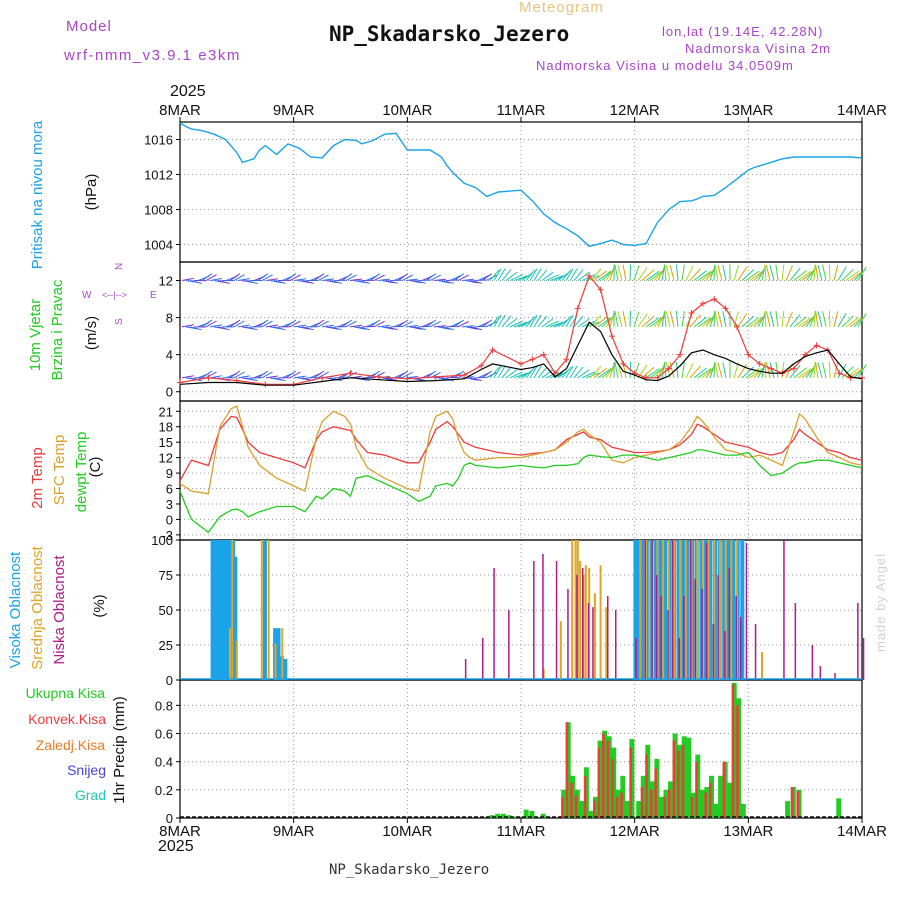  What do you see at coordinates (169, 355) in the screenshot?
I see `y-tick-label: 4` at bounding box center [169, 355].